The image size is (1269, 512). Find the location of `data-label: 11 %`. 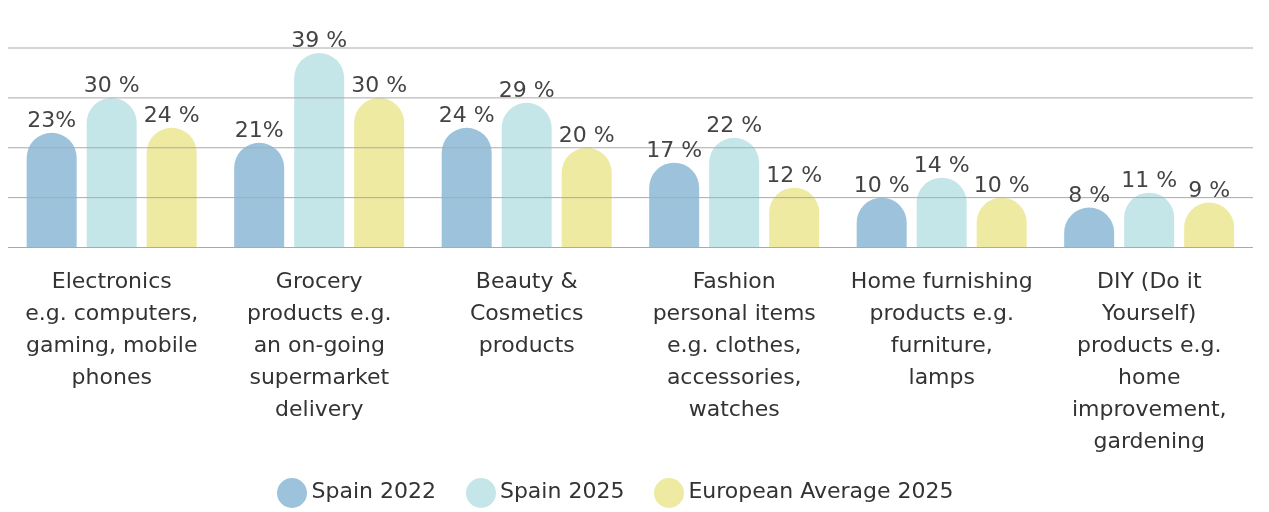

data-label: 11 % is located at coordinates (1149, 179).